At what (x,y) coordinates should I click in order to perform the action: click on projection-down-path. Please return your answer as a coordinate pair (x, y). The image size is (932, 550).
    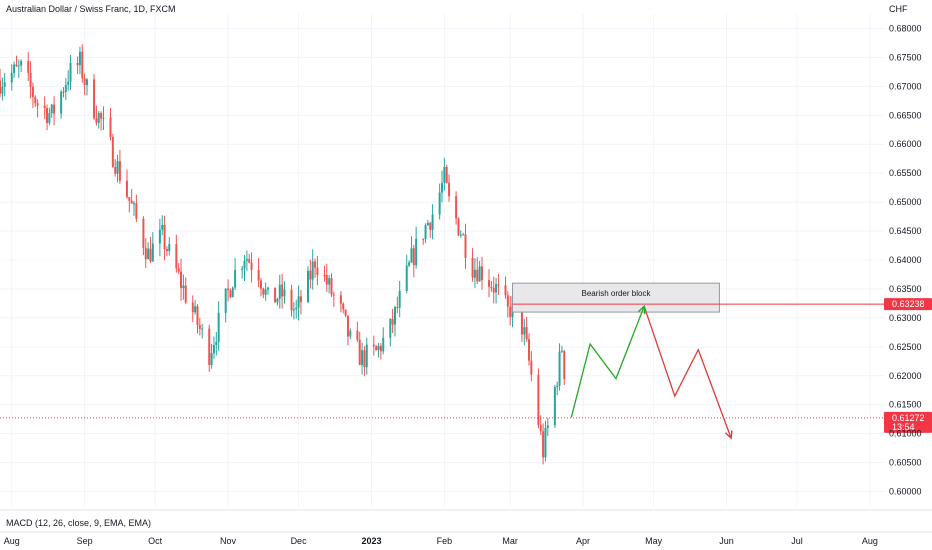
    Looking at the image, I should click on (687, 372).